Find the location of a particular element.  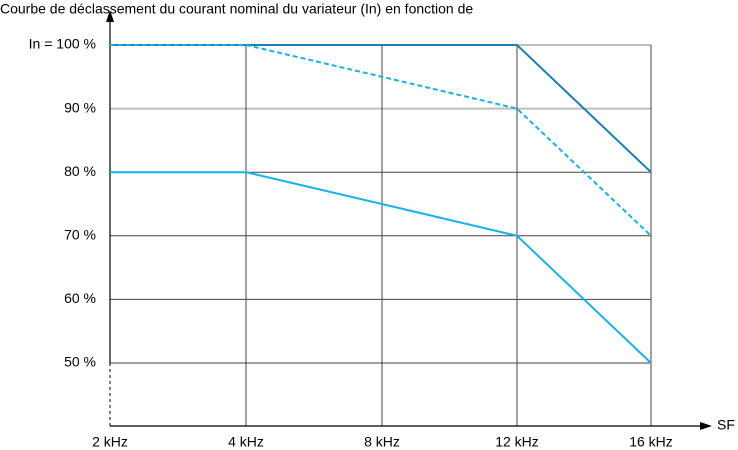

y-tick-label-50: 50 % is located at coordinates (80, 362).